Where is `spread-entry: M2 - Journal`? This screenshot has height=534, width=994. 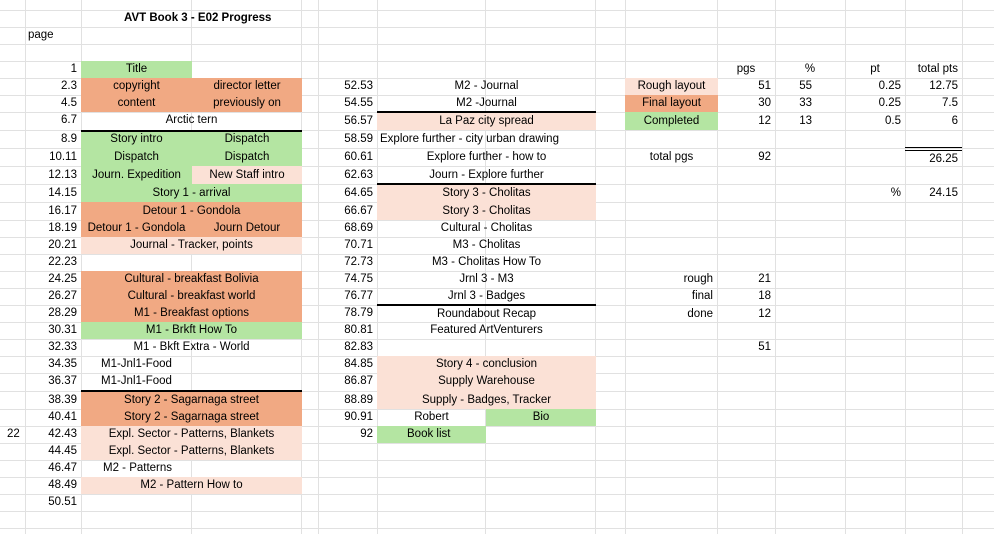
spread-entry: M2 - Journal is located at coordinates (486, 86).